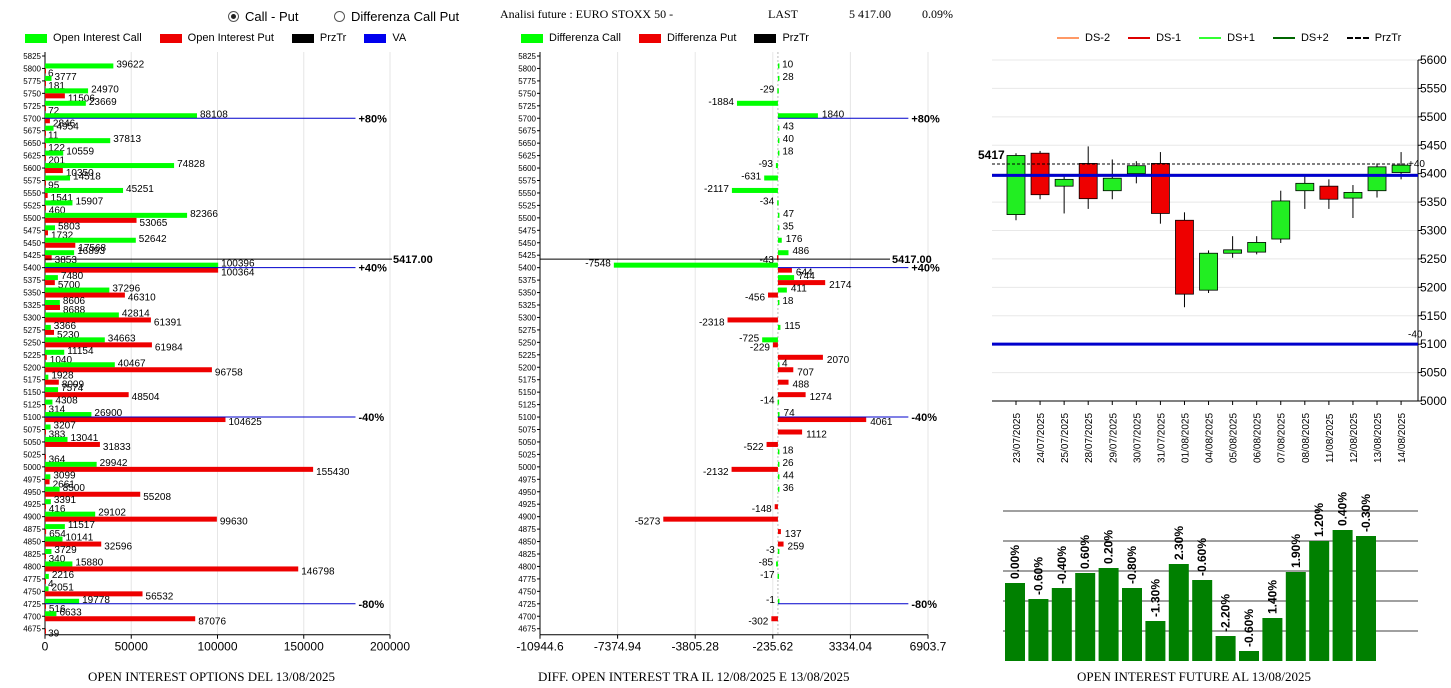  Describe the element at coordinates (788, 463) in the screenshot. I see `diff-call-label: 26` at that location.